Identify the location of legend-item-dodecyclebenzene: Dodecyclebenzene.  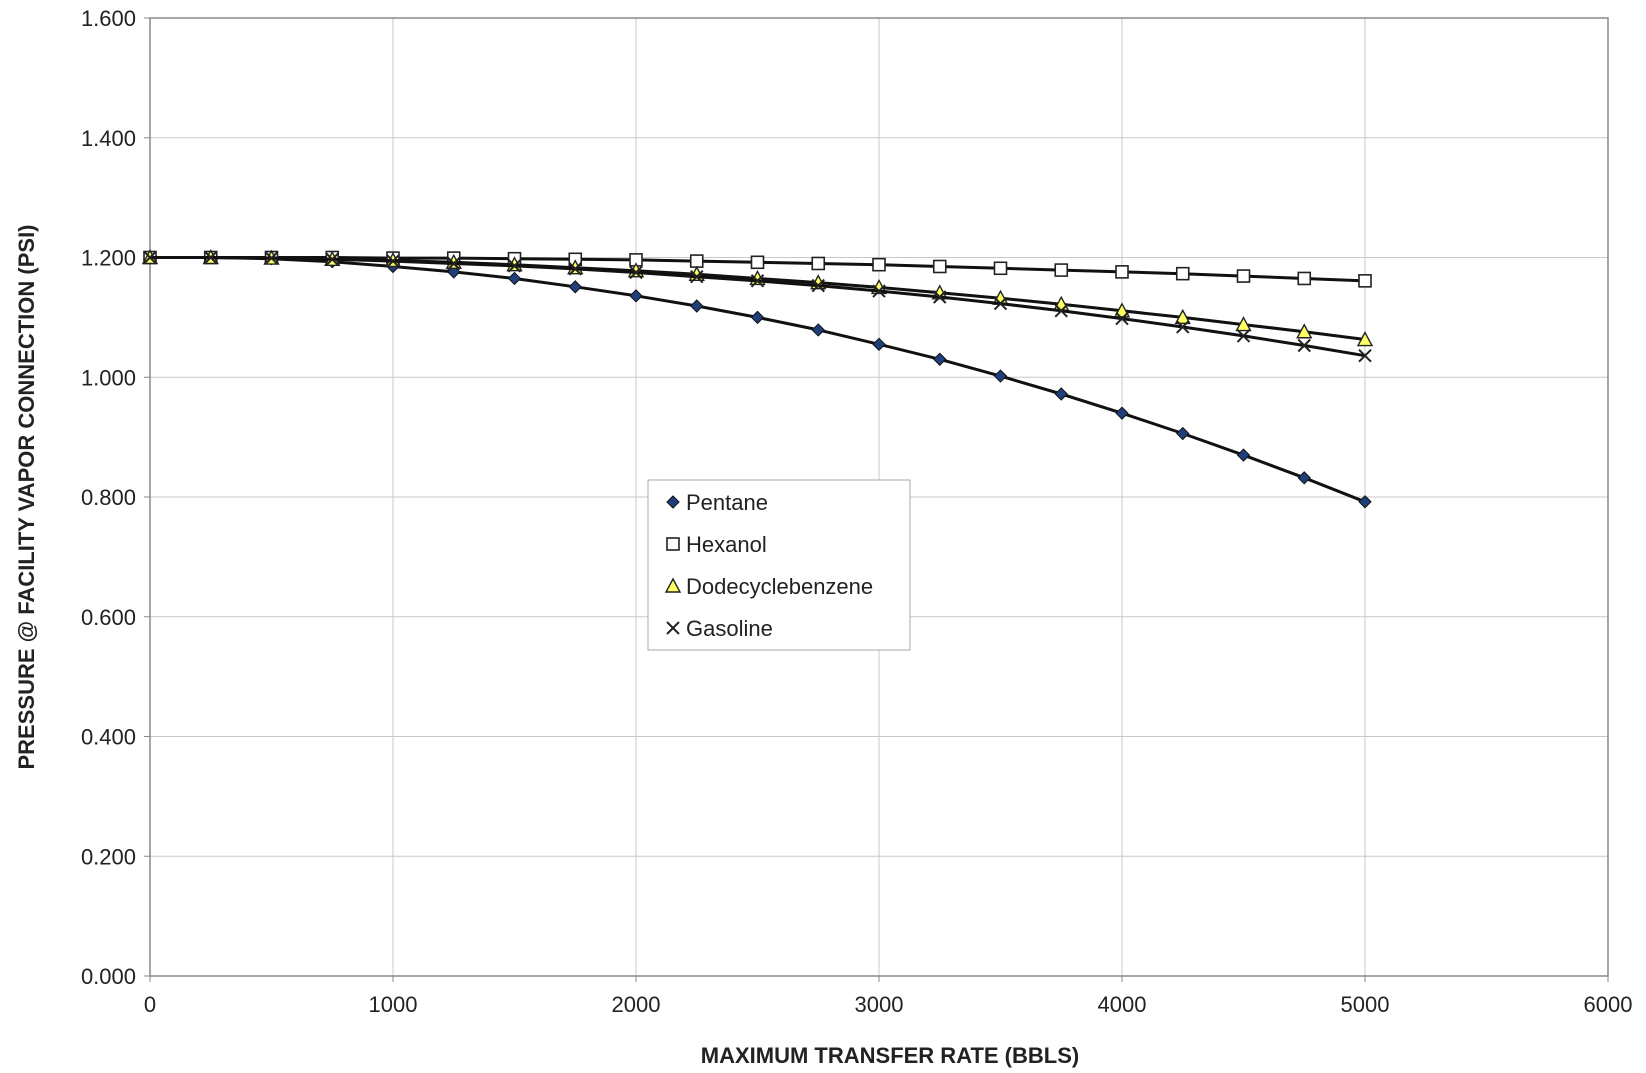
(768, 586).